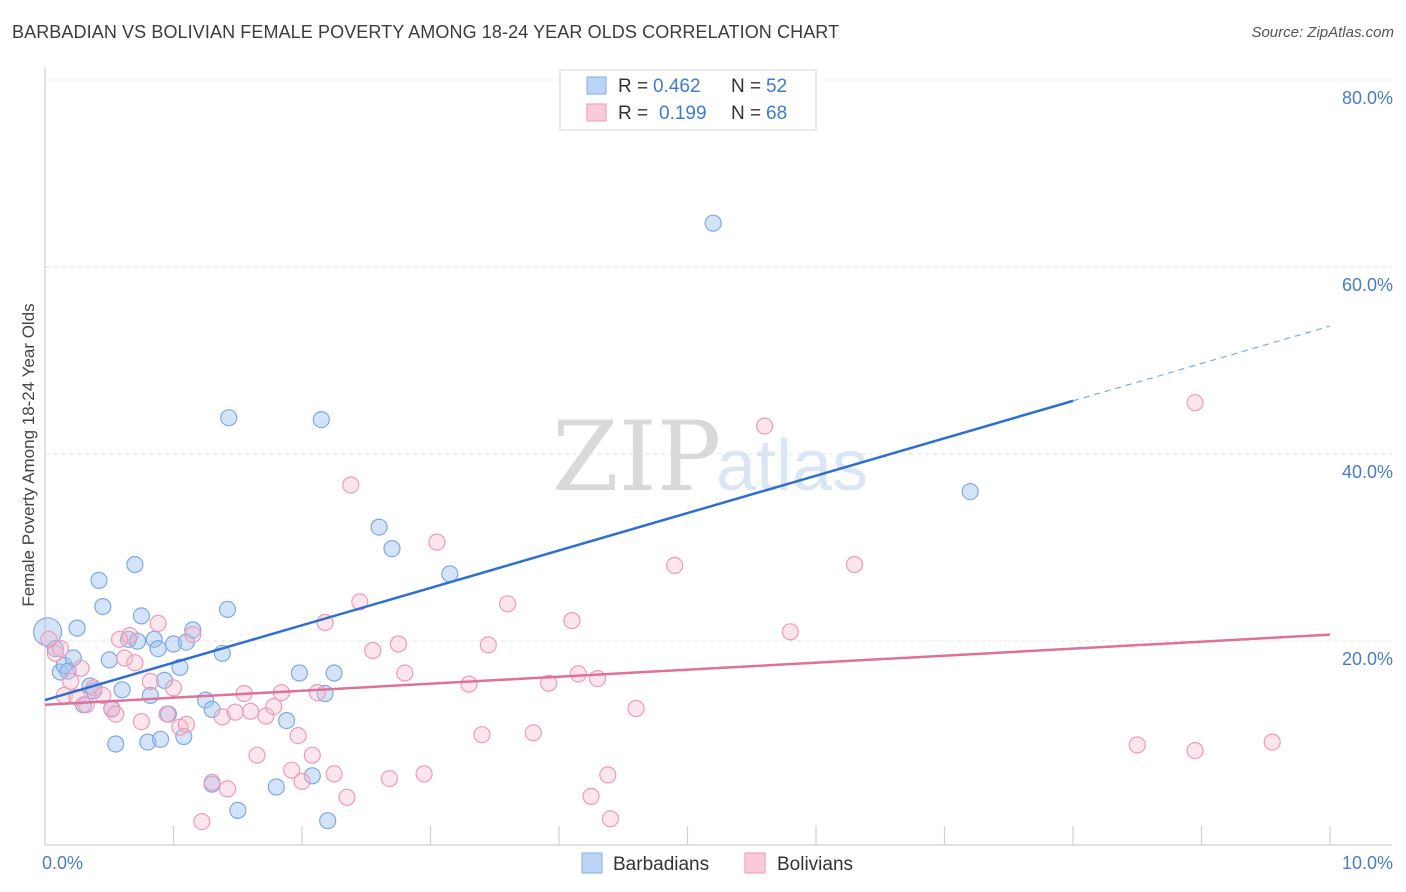 The width and height of the screenshot is (1406, 892). What do you see at coordinates (1367, 285) in the screenshot?
I see `y-tick-label-60: 60.0%` at bounding box center [1367, 285].